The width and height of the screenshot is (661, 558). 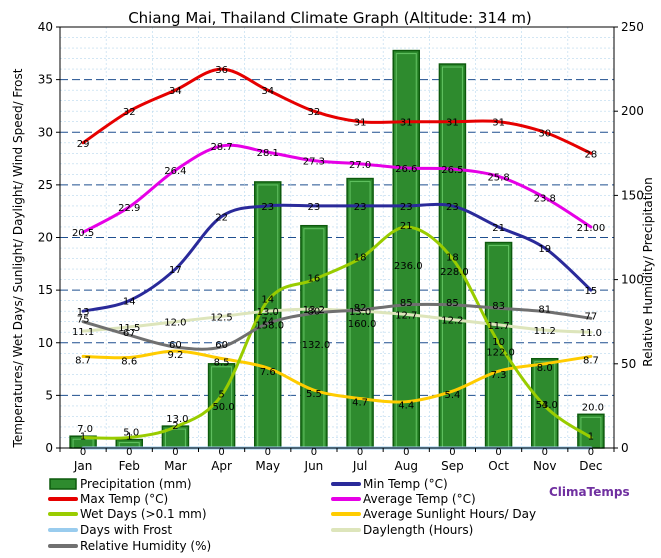 What do you see at coordinates (452, 466) in the screenshot?
I see `x-tick-label: Sep` at bounding box center [452, 466].